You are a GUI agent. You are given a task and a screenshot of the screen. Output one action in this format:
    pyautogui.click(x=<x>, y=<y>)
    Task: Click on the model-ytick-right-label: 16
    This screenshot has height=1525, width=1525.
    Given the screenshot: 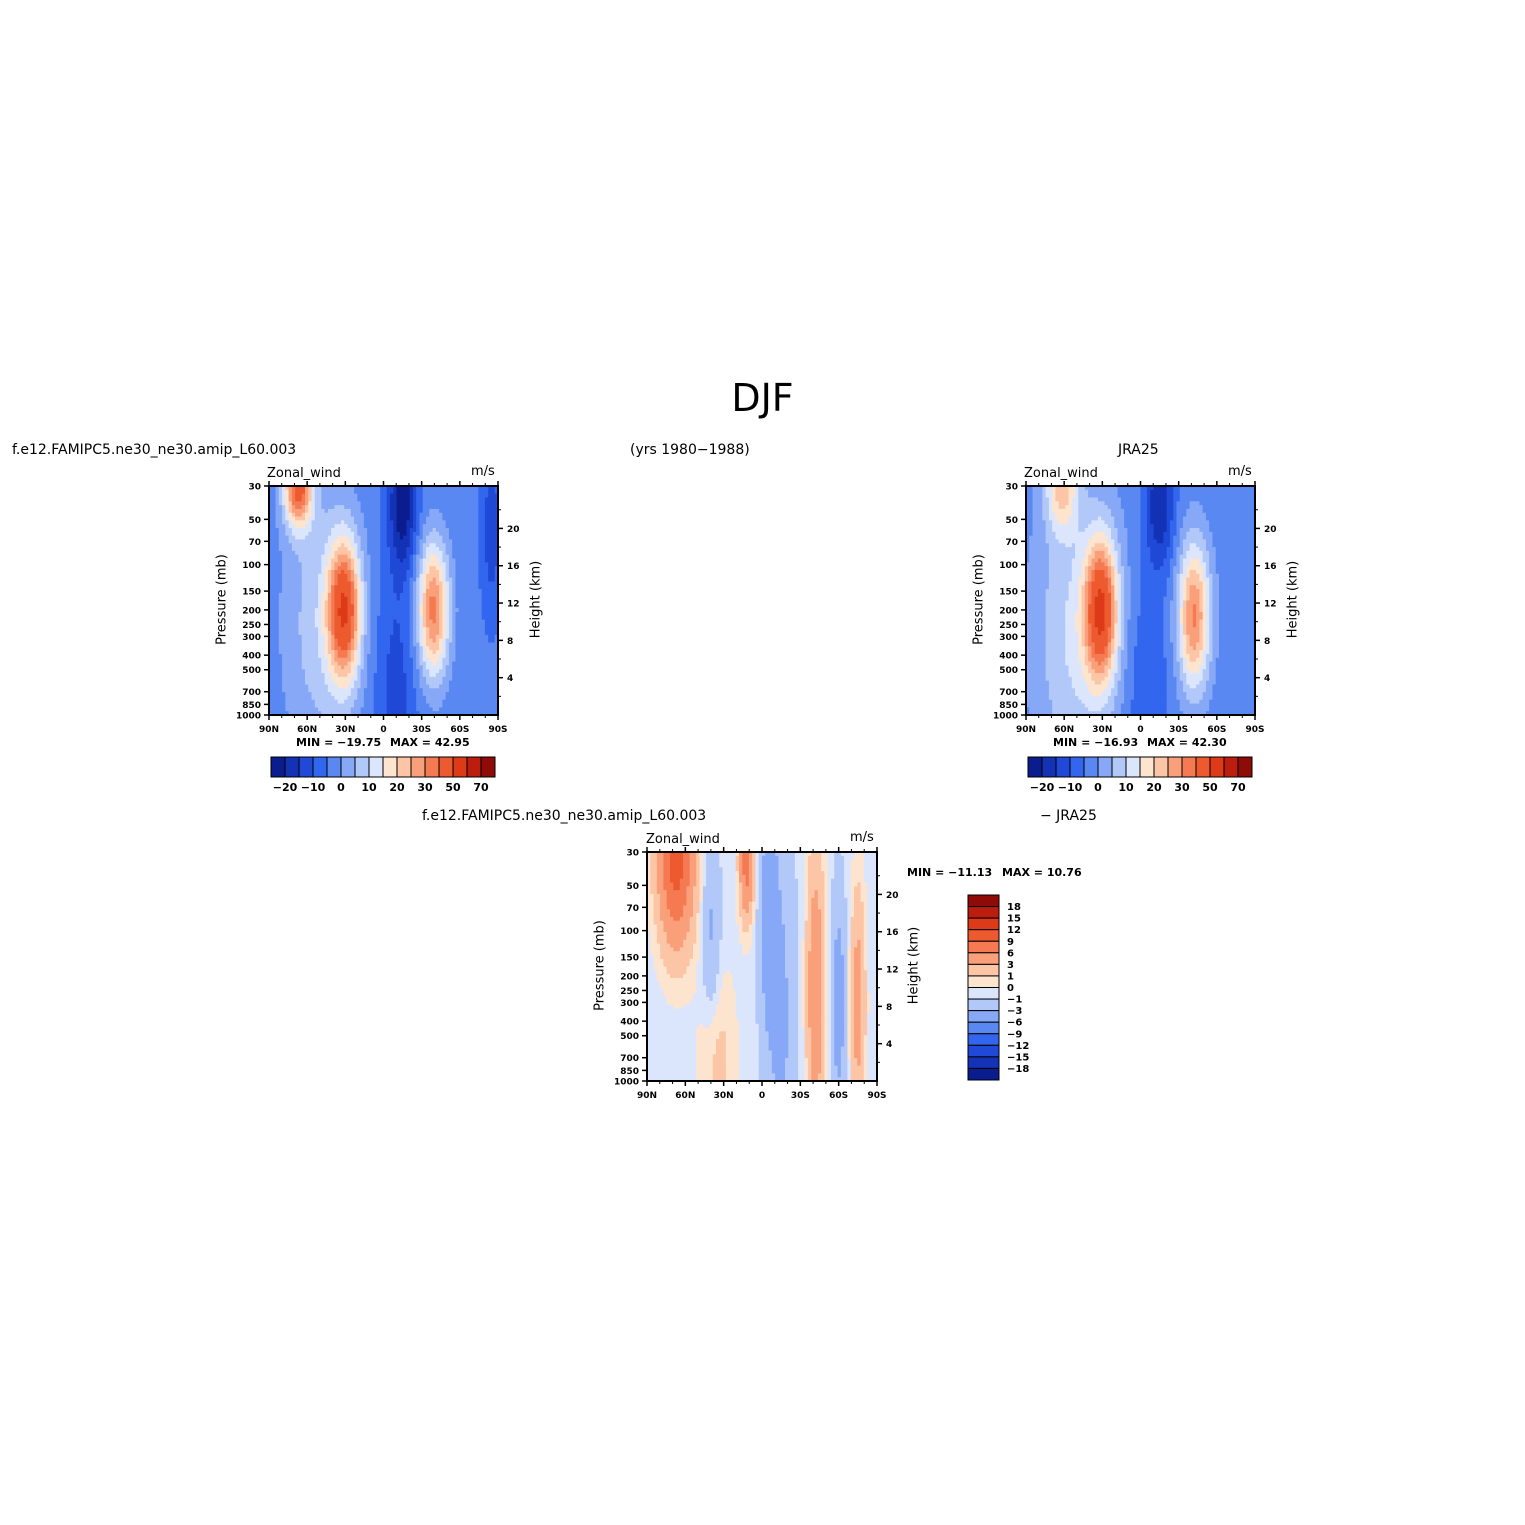 What is the action you would take?
    pyautogui.click(x=513, y=567)
    